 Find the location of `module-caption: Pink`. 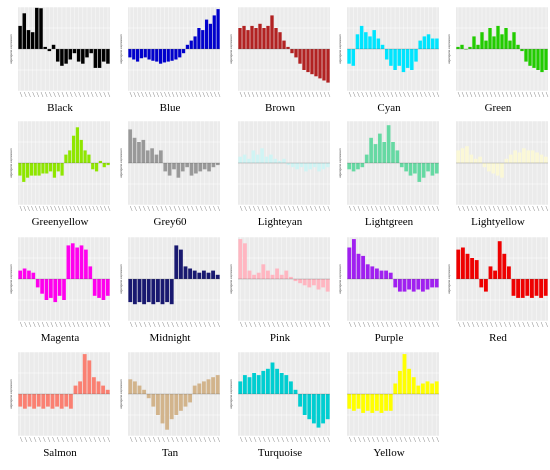

module-caption: Pink is located at coordinates (280, 338).